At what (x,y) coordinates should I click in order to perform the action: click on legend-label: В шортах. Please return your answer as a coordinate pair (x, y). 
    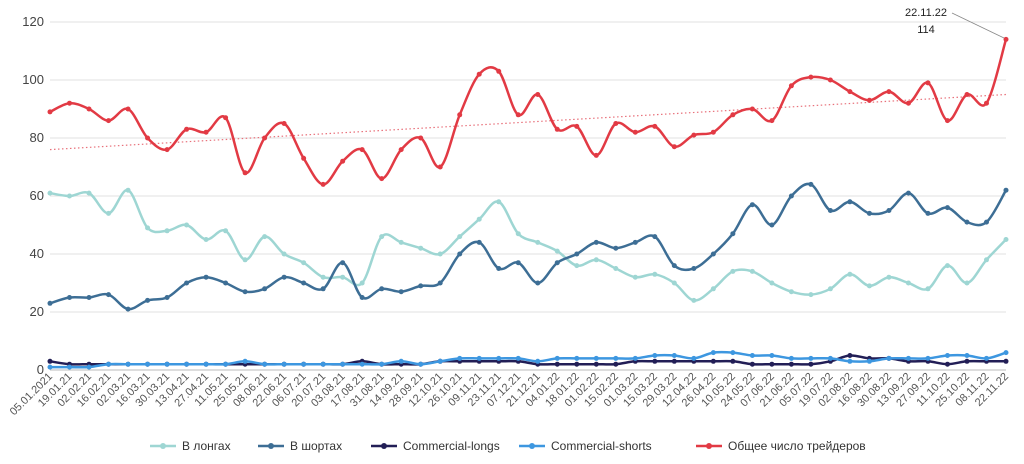
    Looking at the image, I should click on (316, 446).